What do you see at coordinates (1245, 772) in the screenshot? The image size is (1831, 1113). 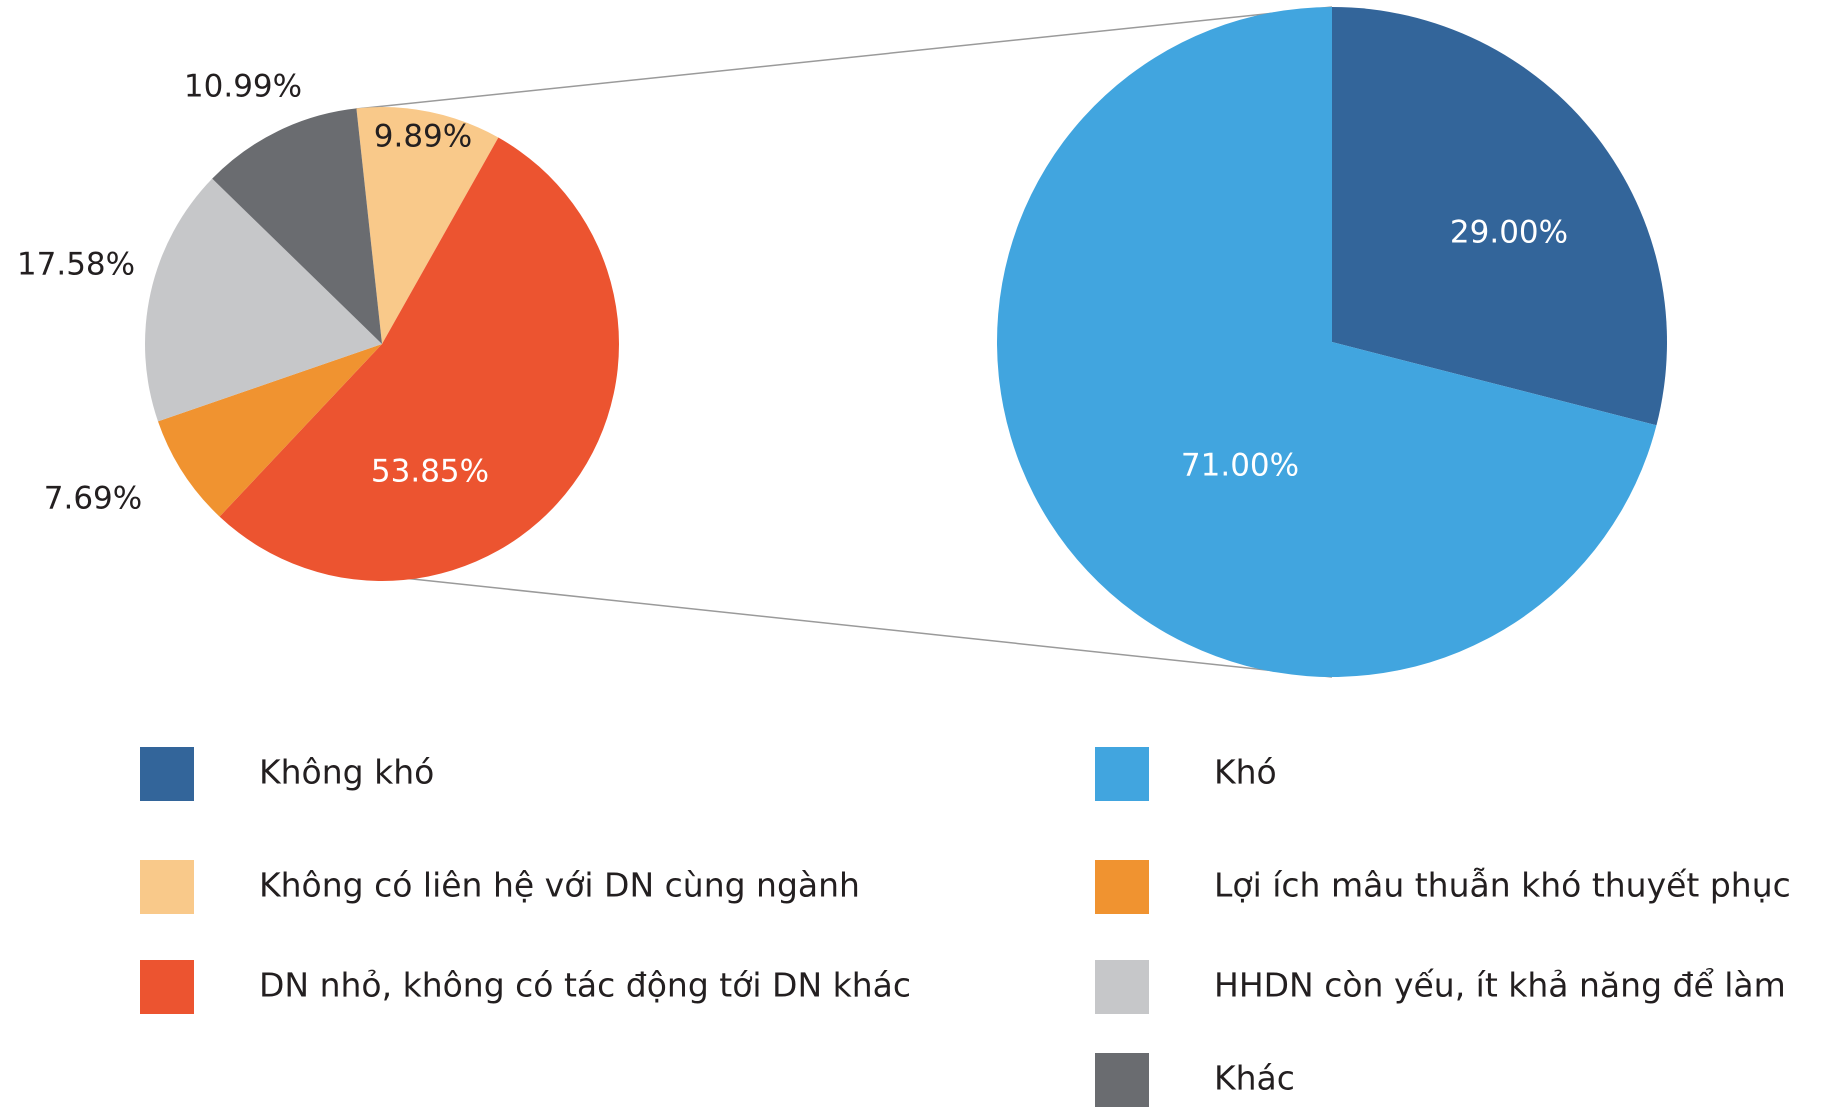 I see `legend-label: Khó` at bounding box center [1245, 772].